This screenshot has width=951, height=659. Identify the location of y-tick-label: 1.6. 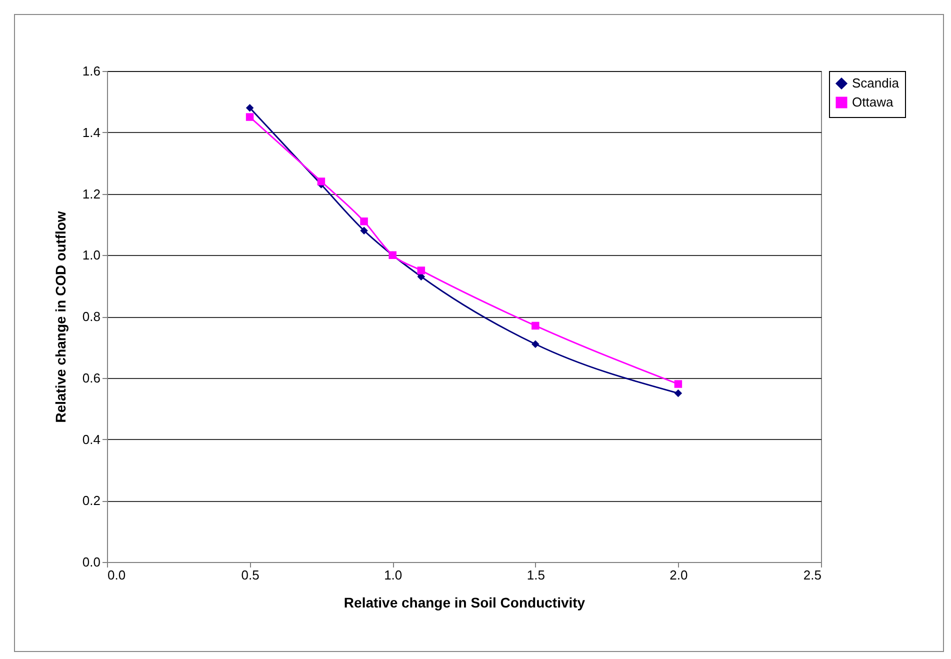
(91, 71).